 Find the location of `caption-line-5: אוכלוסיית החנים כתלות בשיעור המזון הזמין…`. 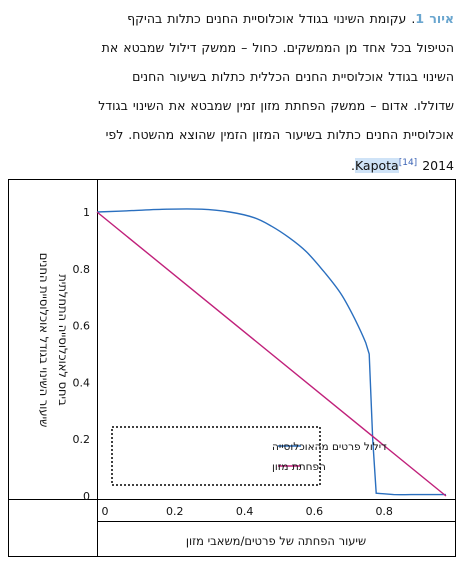

caption-line-5: אוכלוסיית החנים כתלות בשיעור המזון הזמין… is located at coordinates (279, 134).